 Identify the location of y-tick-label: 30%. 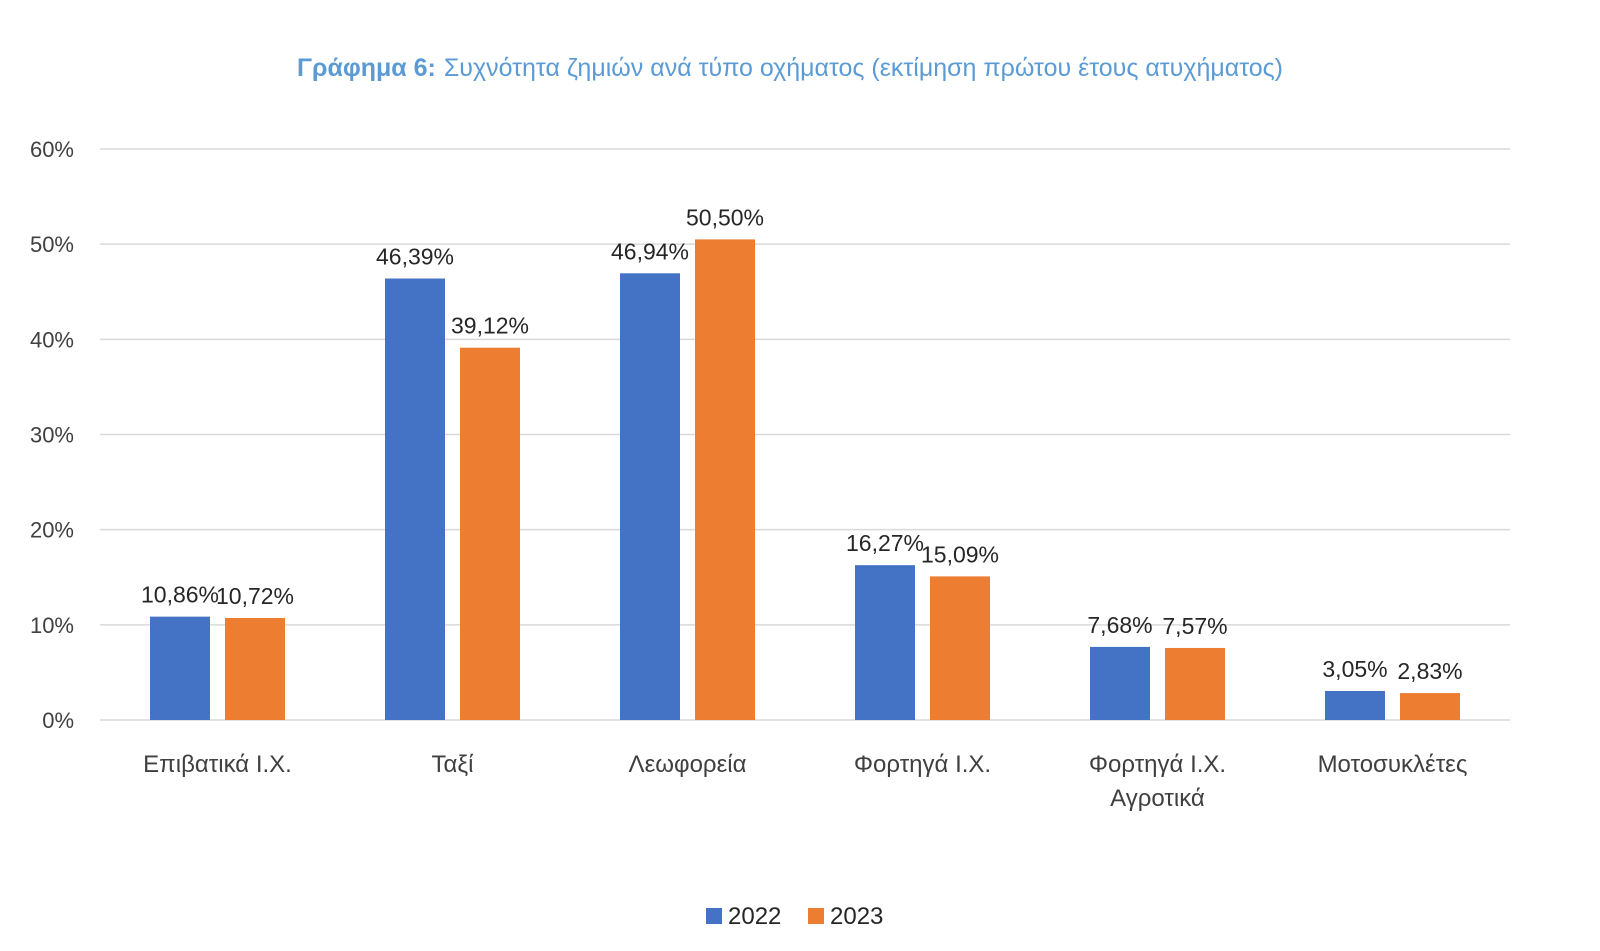
(52, 435).